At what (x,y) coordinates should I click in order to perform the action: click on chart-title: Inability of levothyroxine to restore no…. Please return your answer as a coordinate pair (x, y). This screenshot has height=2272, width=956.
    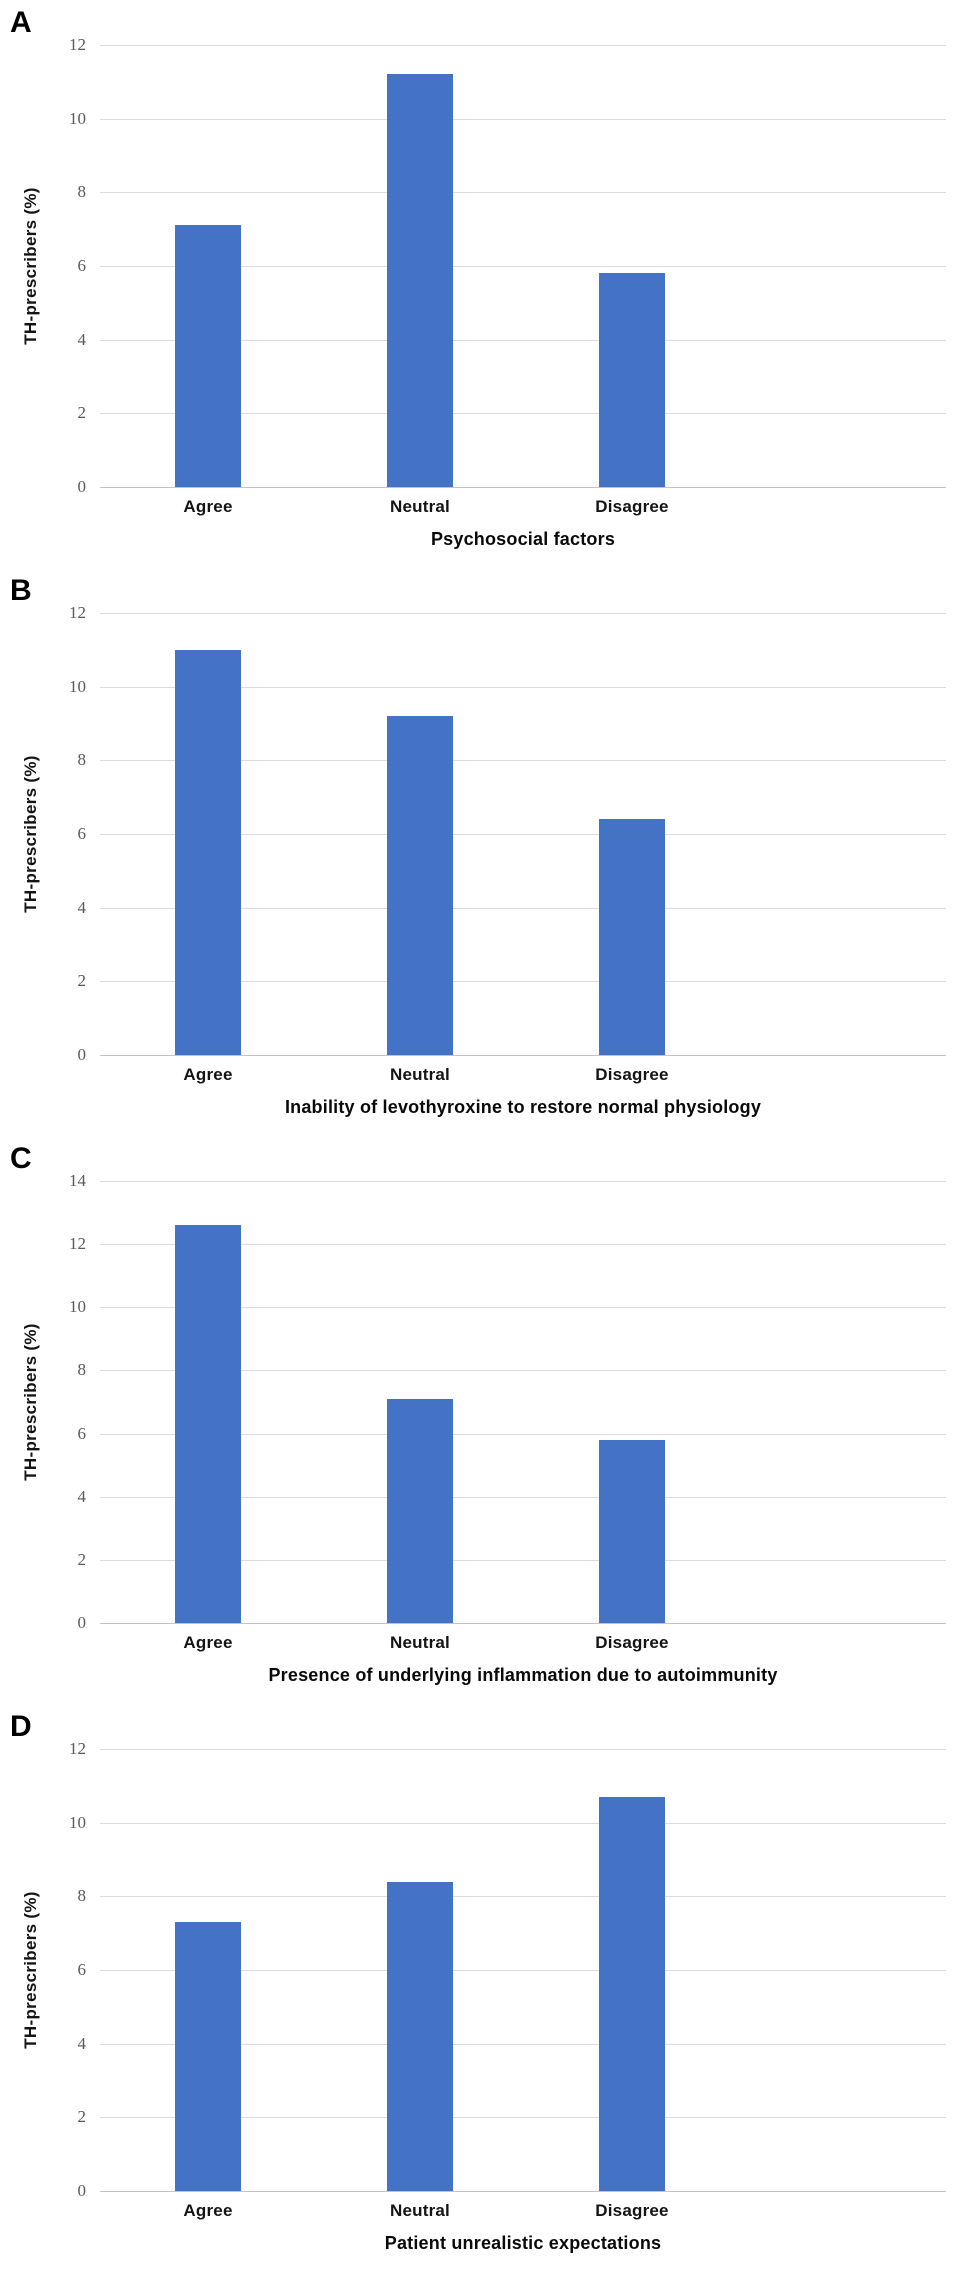
    Looking at the image, I should click on (523, 1107).